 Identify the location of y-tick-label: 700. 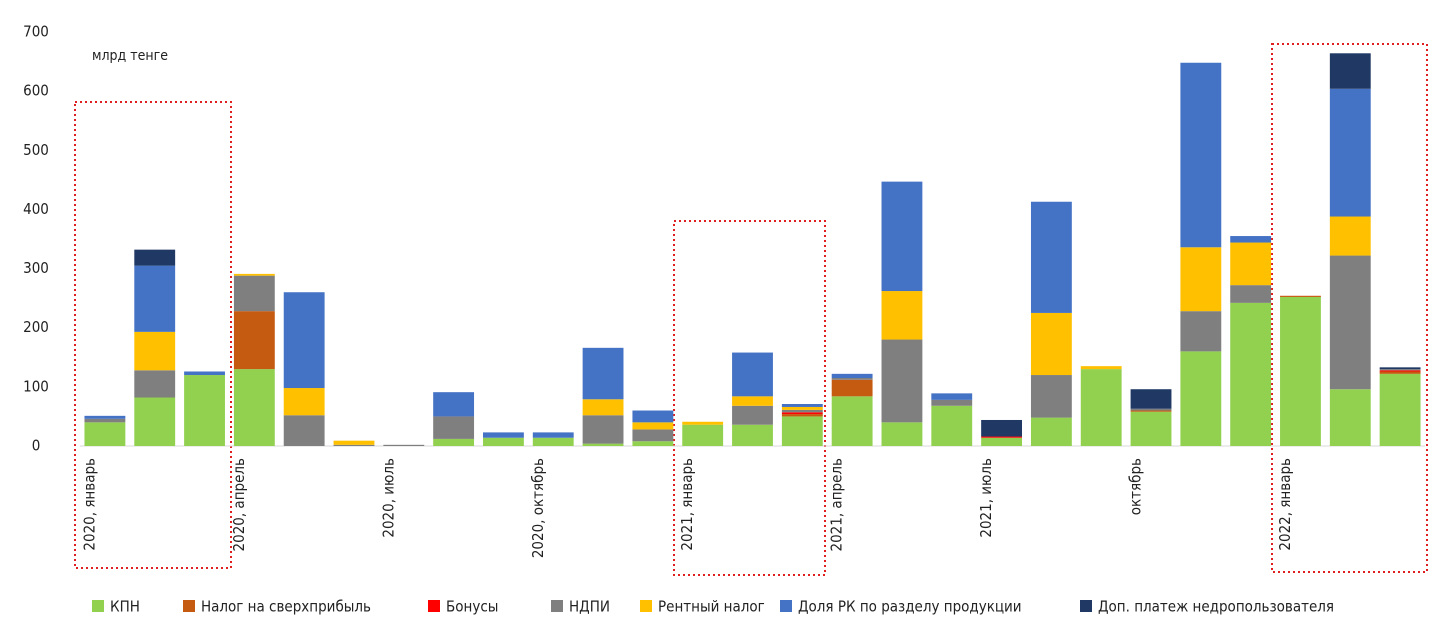
(36, 32).